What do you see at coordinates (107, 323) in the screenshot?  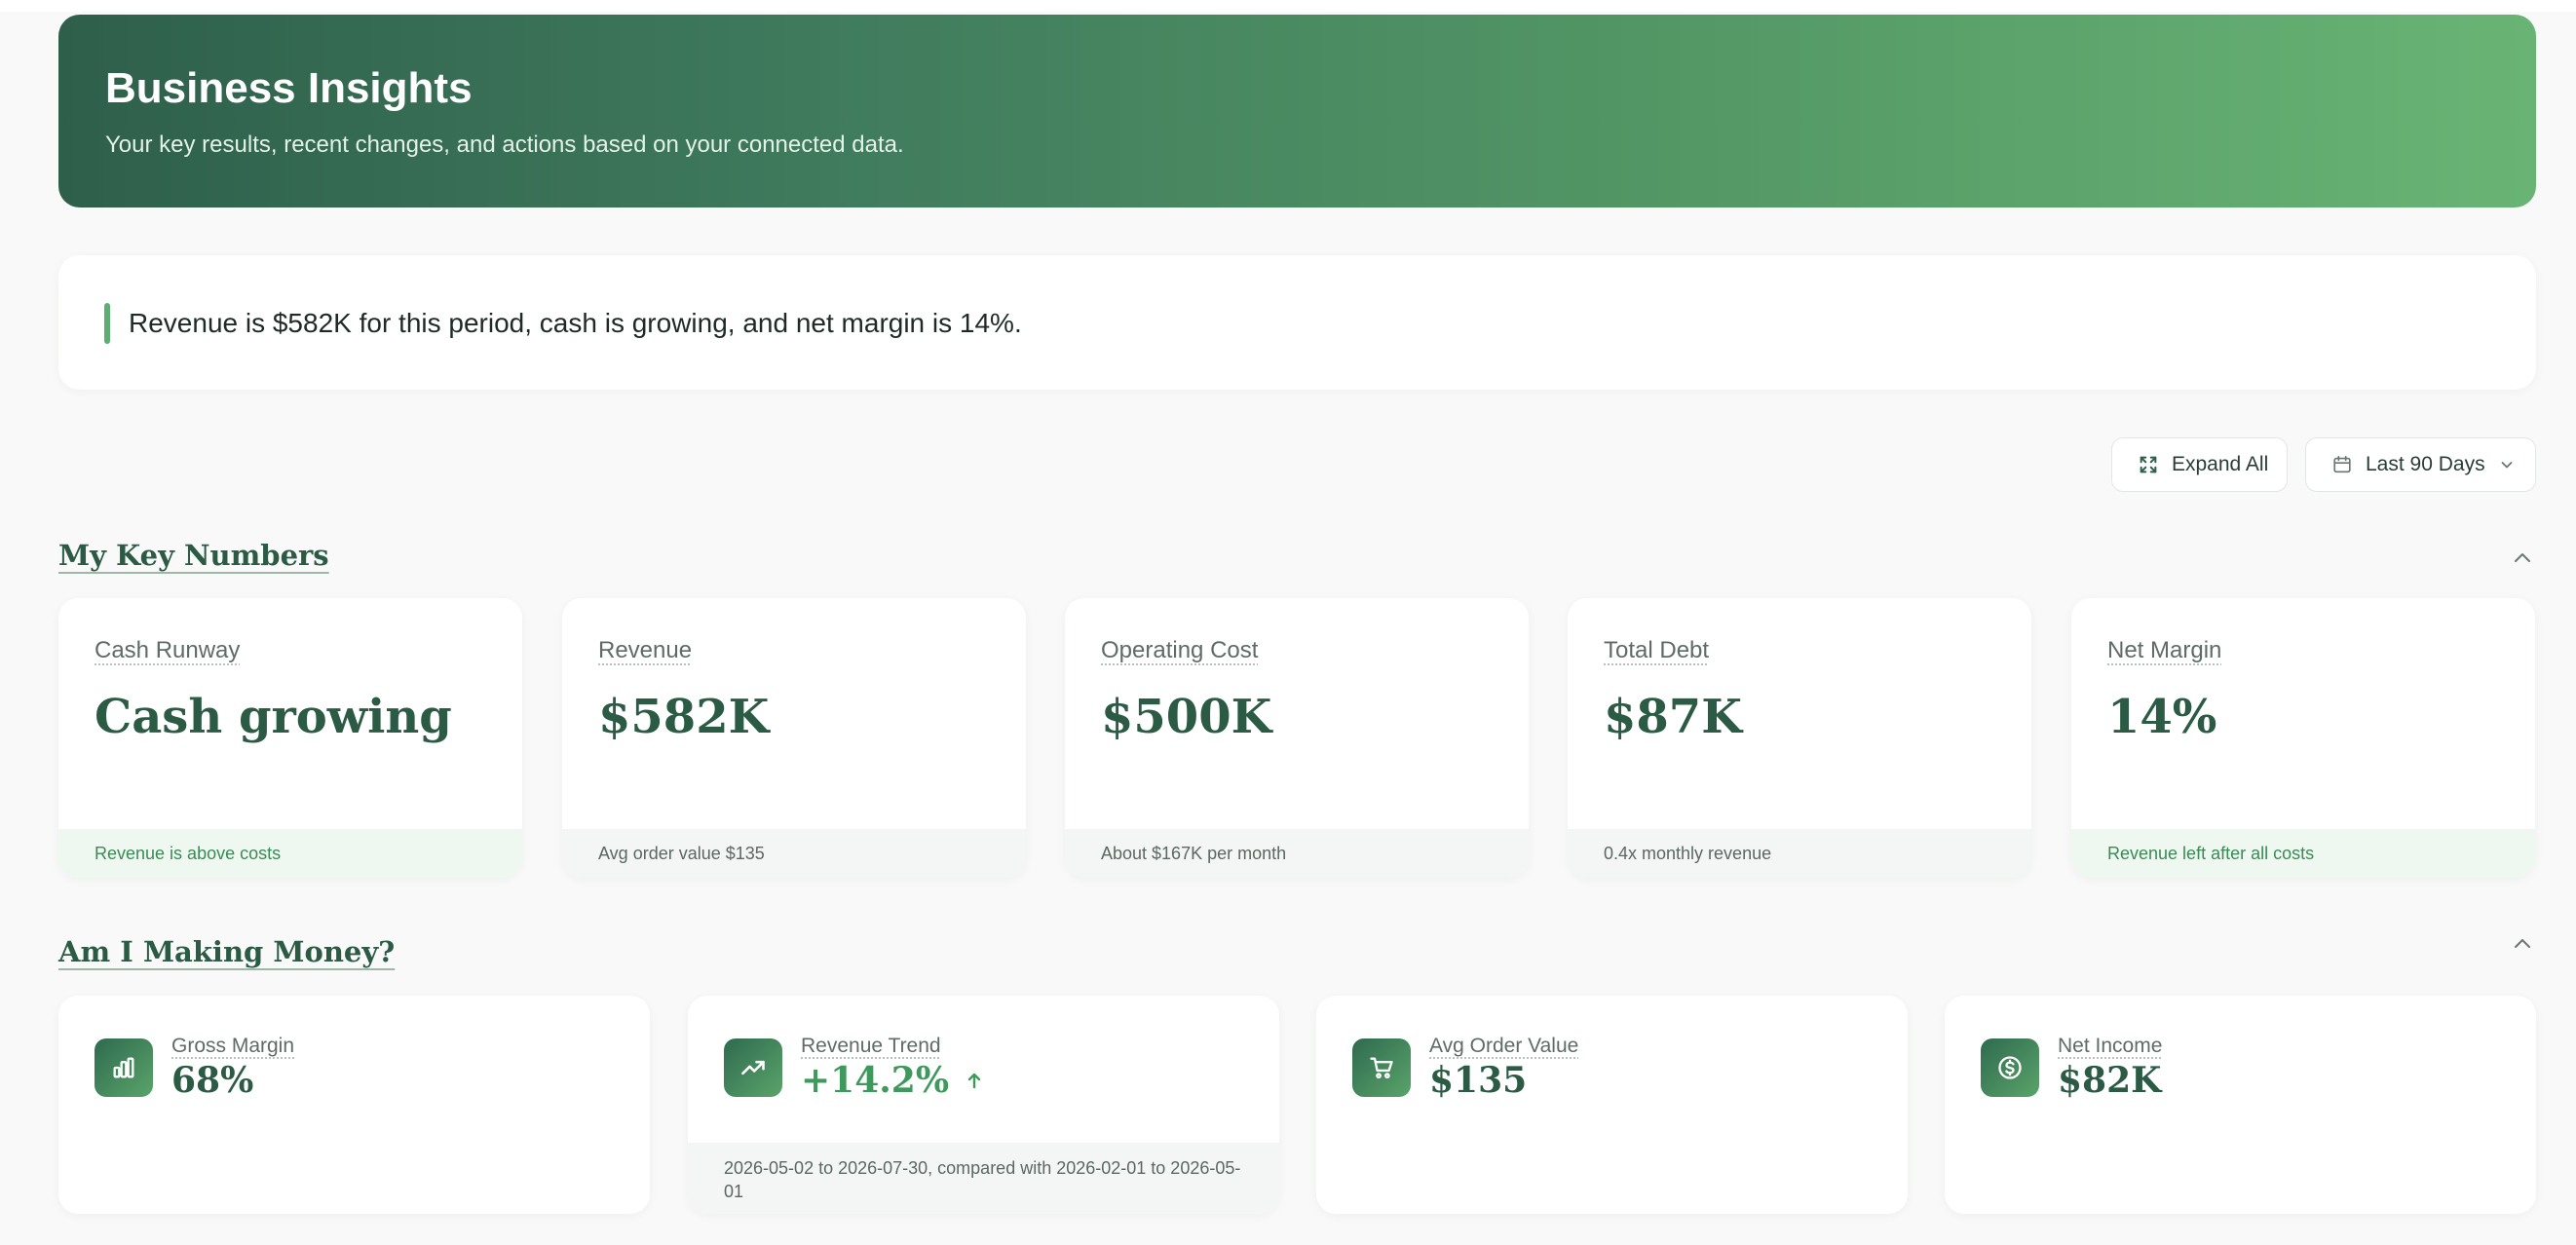 I see `summary-accent-bar` at bounding box center [107, 323].